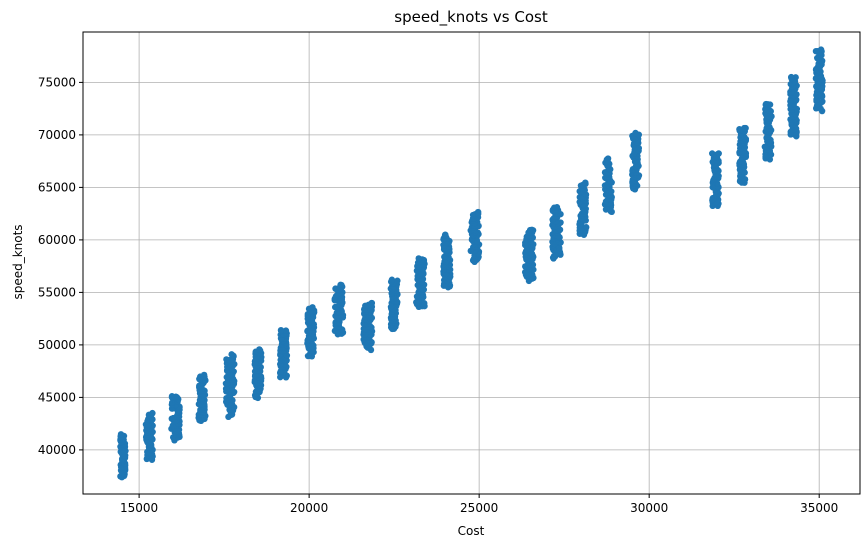  What do you see at coordinates (57, 240) in the screenshot?
I see `y-tick-label: 60000` at bounding box center [57, 240].